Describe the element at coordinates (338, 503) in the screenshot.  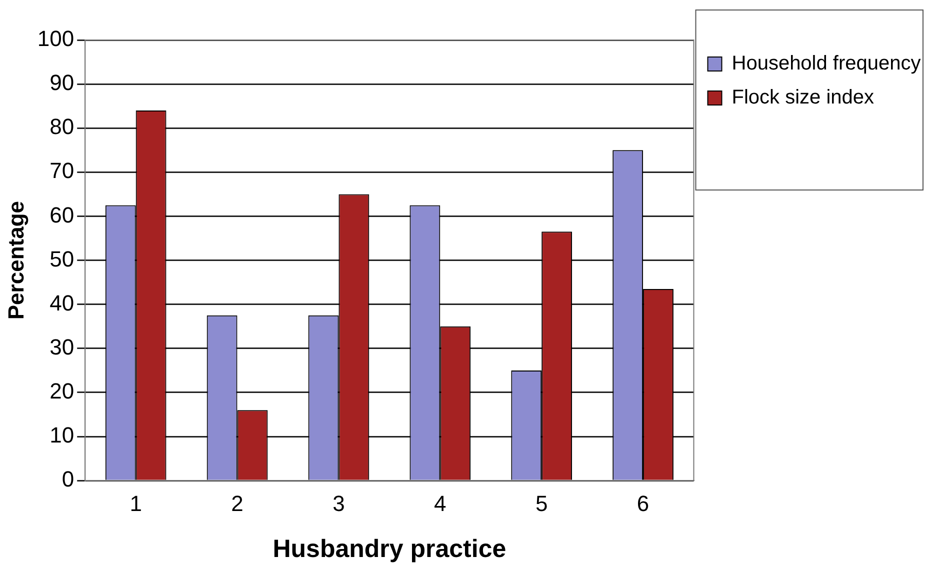
I see `x-tick-label: 3` at that location.